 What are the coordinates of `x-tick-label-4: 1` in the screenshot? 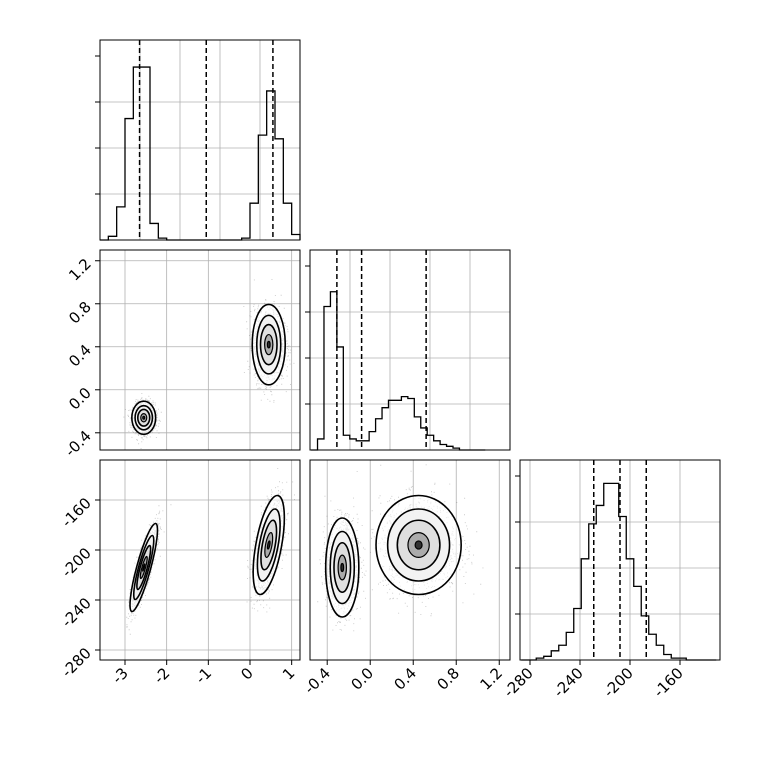 It's located at (288, 673).